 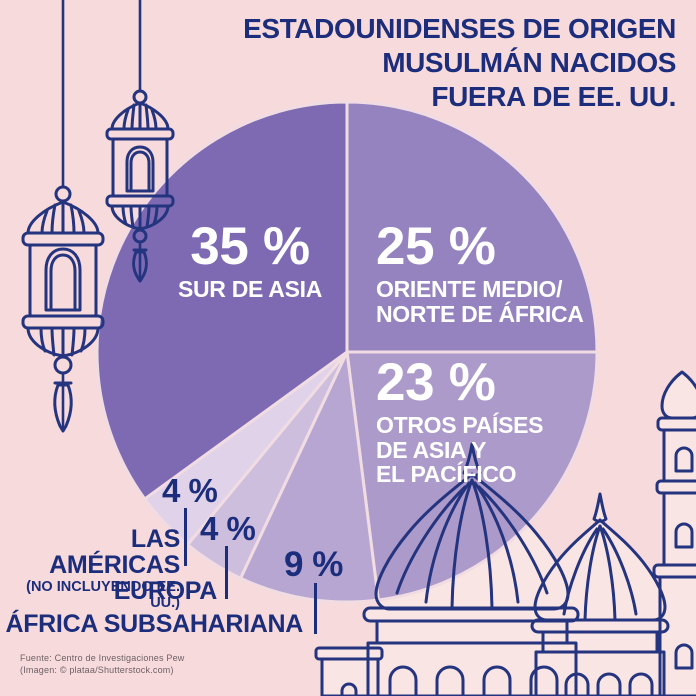 What do you see at coordinates (460, 449) in the screenshot?
I see `slice-name: OTROS PAÍSES DE ASIA Y EL PACÍFICO` at bounding box center [460, 449].